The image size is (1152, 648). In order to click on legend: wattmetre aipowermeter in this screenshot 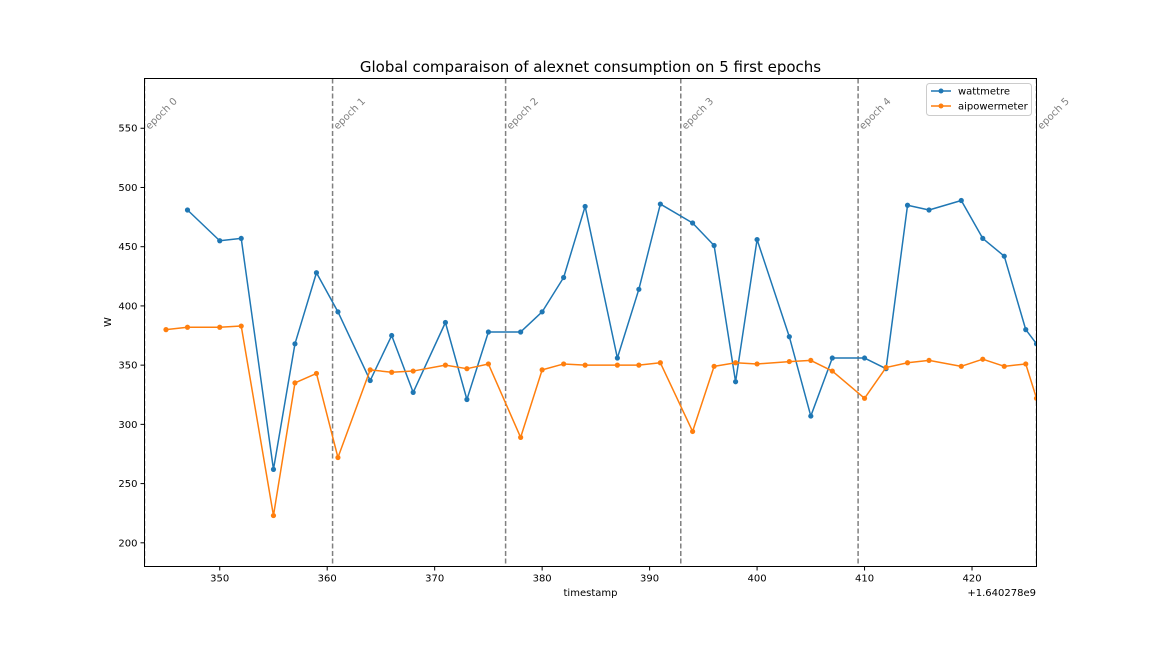, I will do `click(979, 99)`.